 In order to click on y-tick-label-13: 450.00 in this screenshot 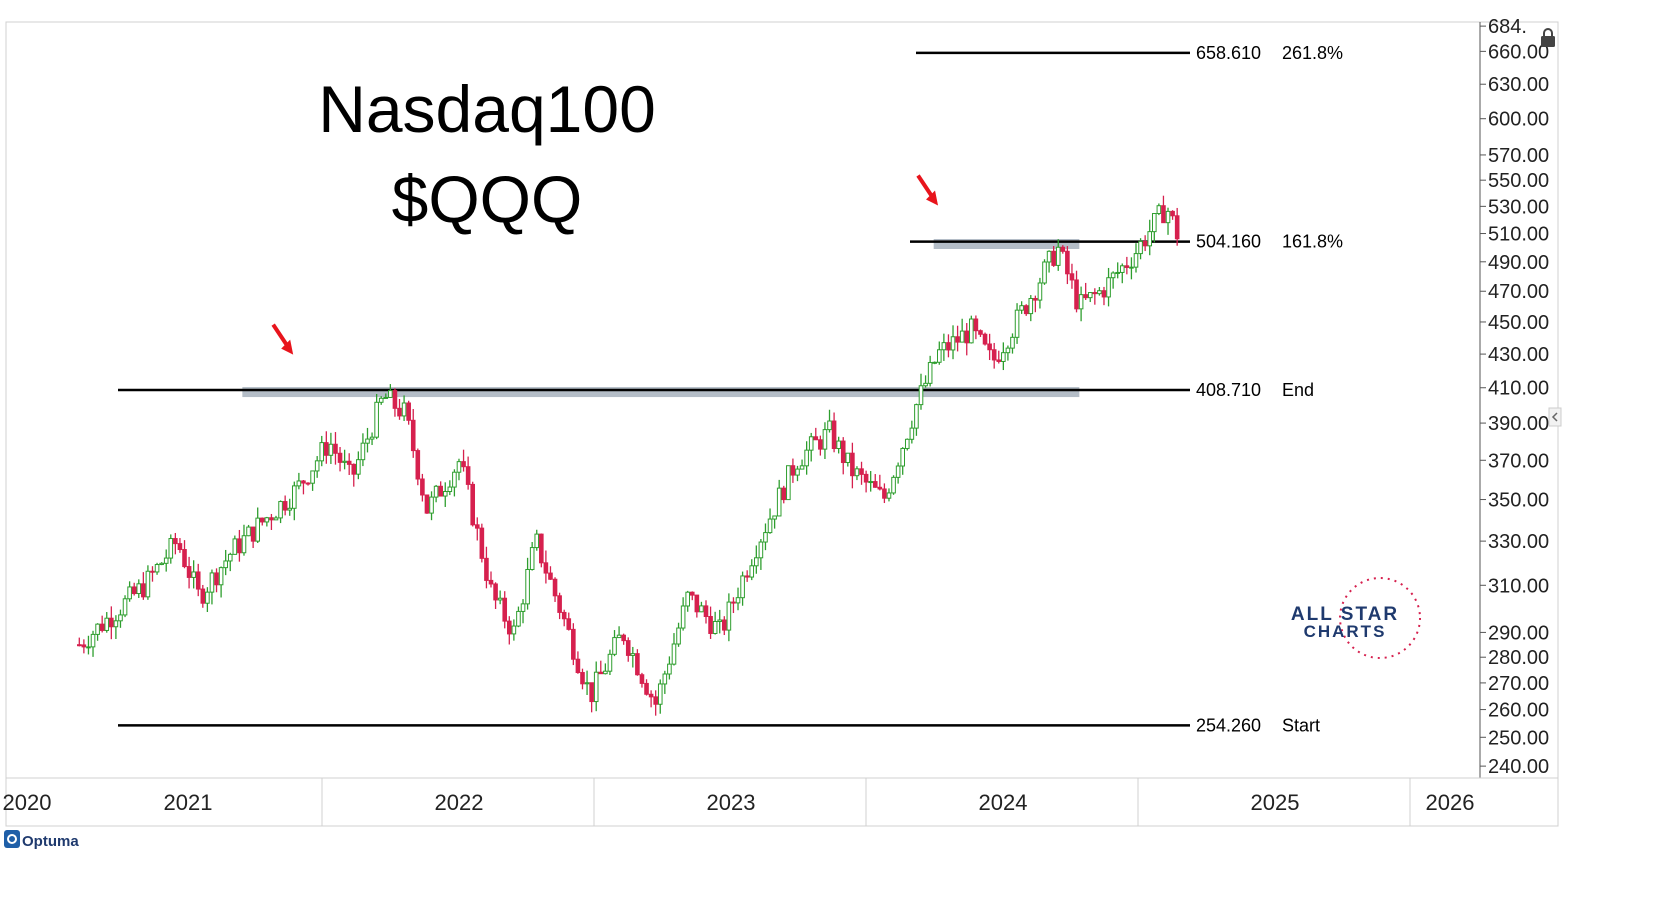, I will do `click(1518, 323)`.